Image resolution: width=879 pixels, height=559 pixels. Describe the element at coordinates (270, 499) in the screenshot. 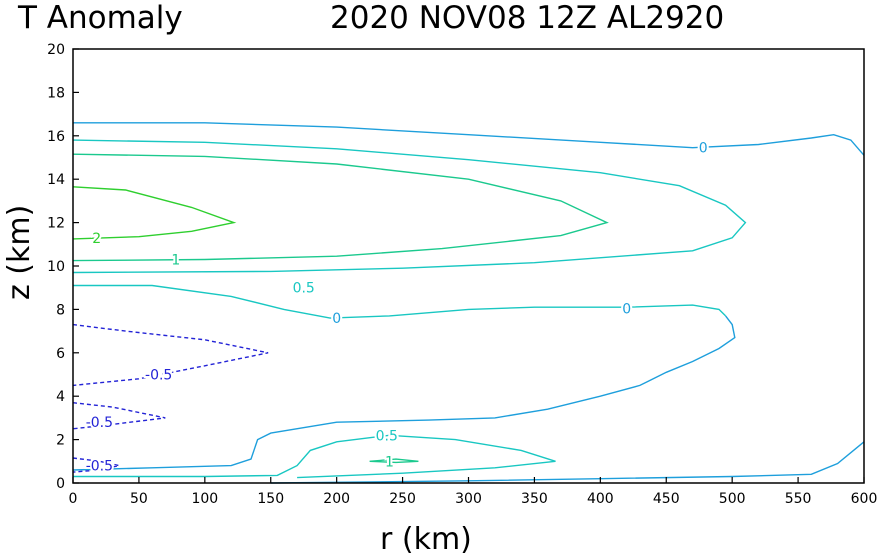

I see `x-tick-label: 150` at that location.